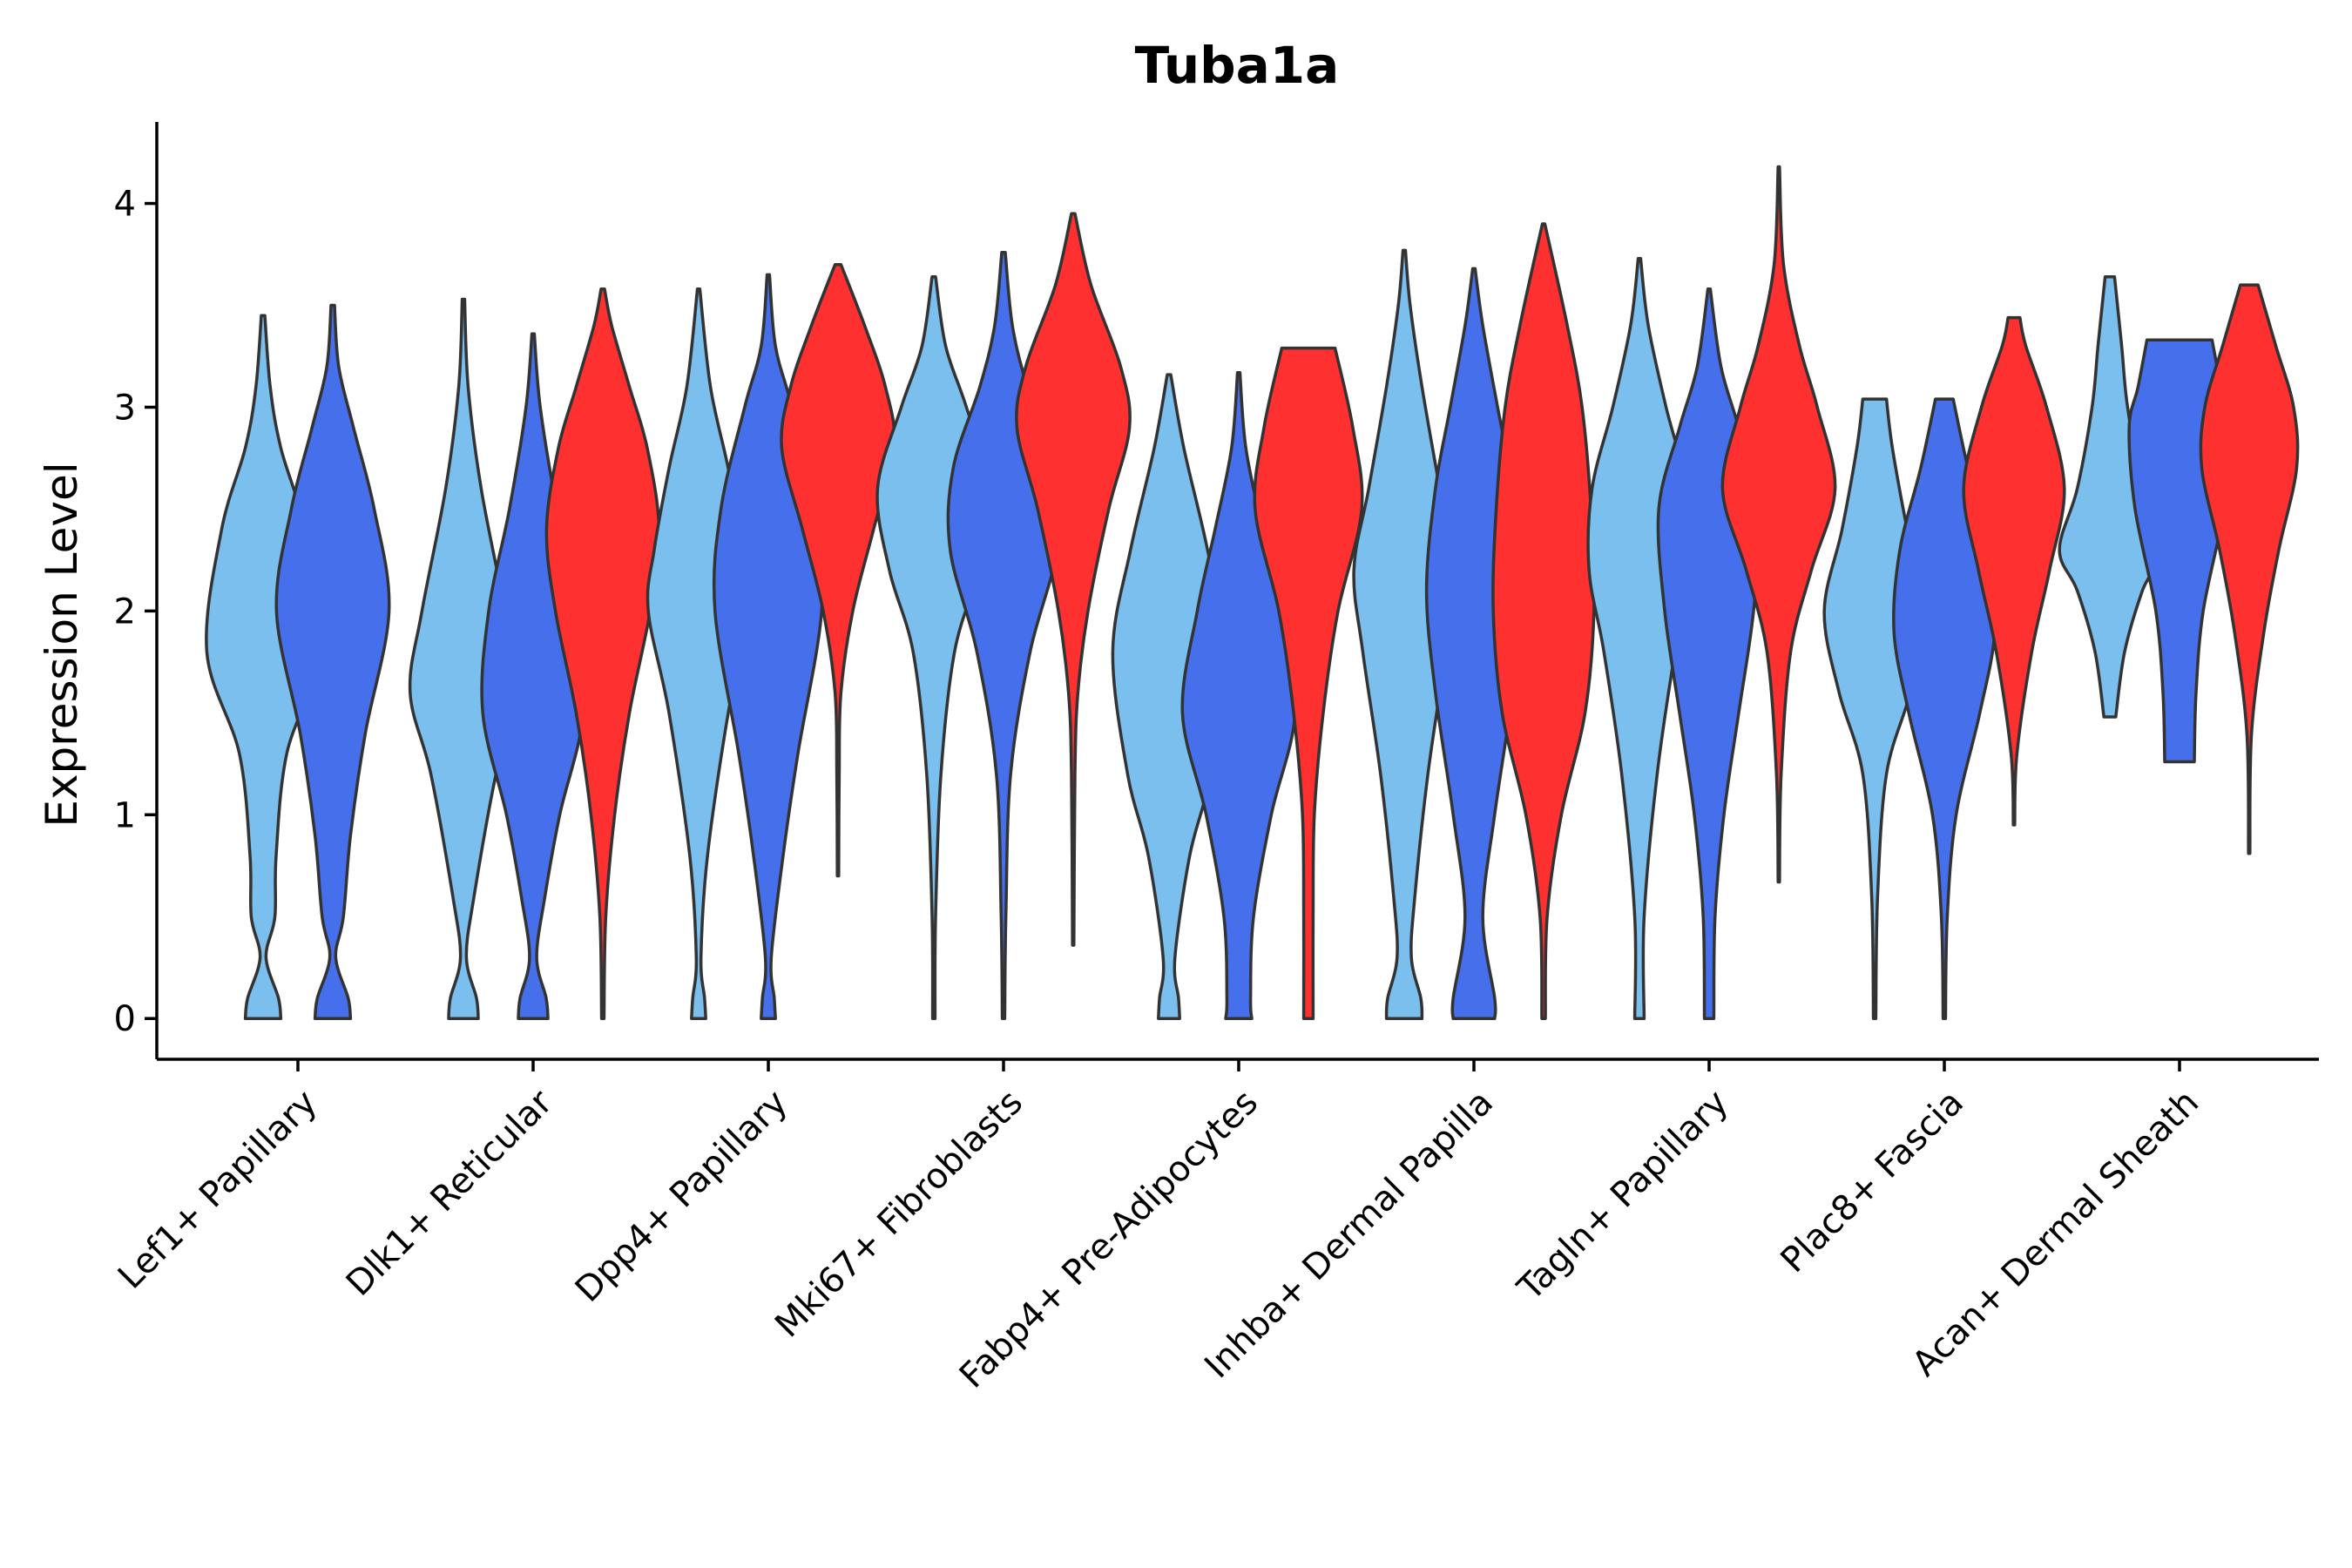 The width and height of the screenshot is (2352, 1568). What do you see at coordinates (1873, 1182) in the screenshot?
I see `x-tick-label: Plac8+ Fascia` at bounding box center [1873, 1182].